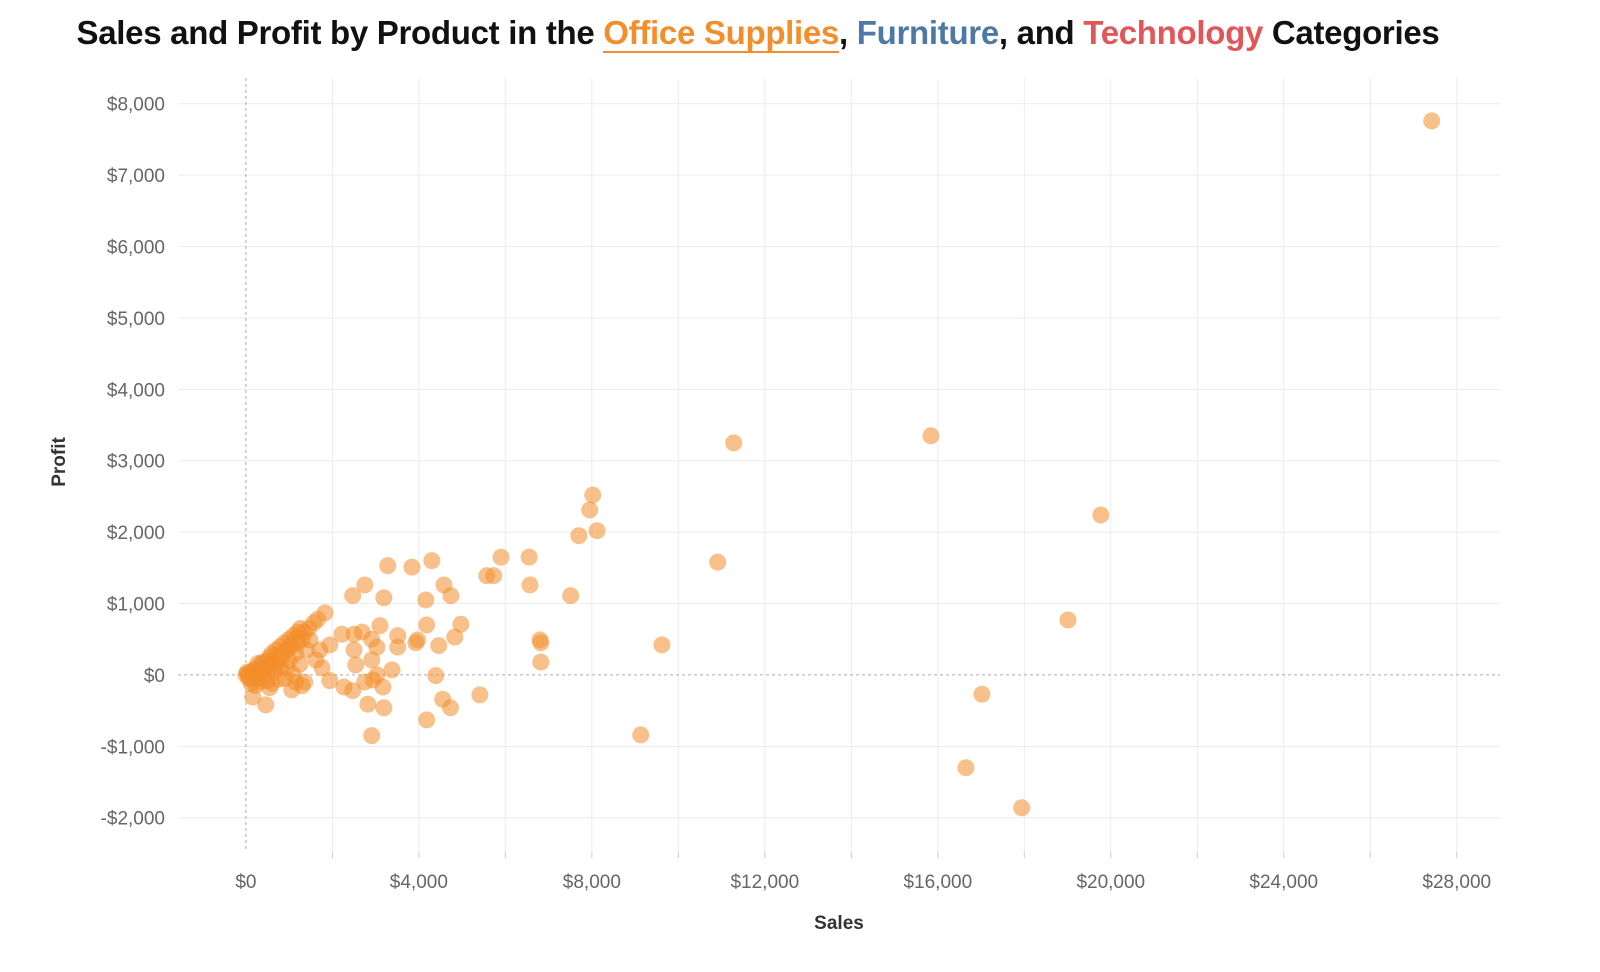  I want to click on title-suffix: Categories, so click(1351, 32).